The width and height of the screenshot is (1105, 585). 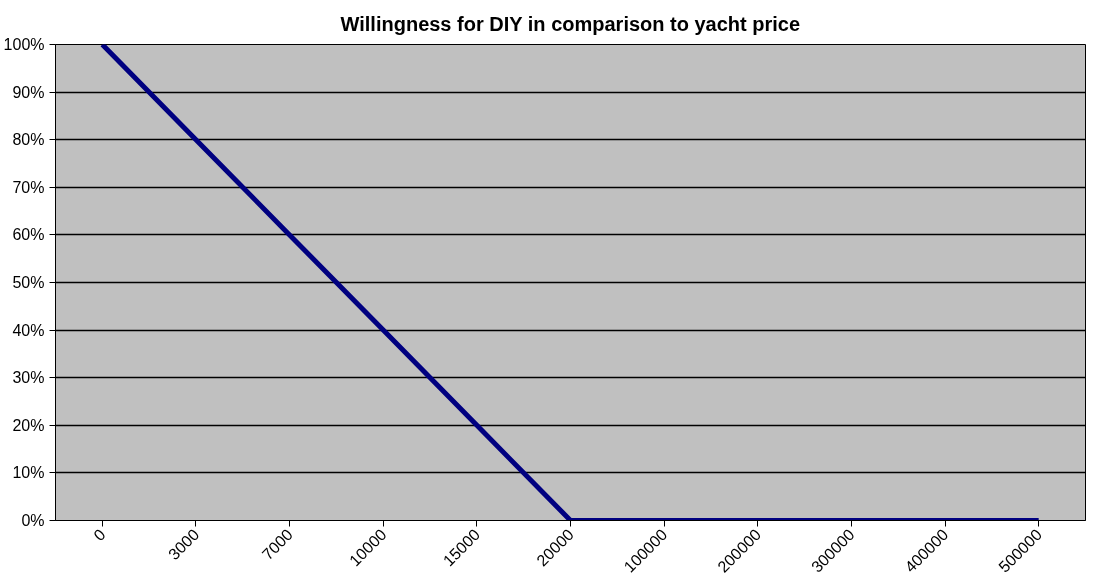 I want to click on y-tick-label: 30%, so click(x=28, y=378).